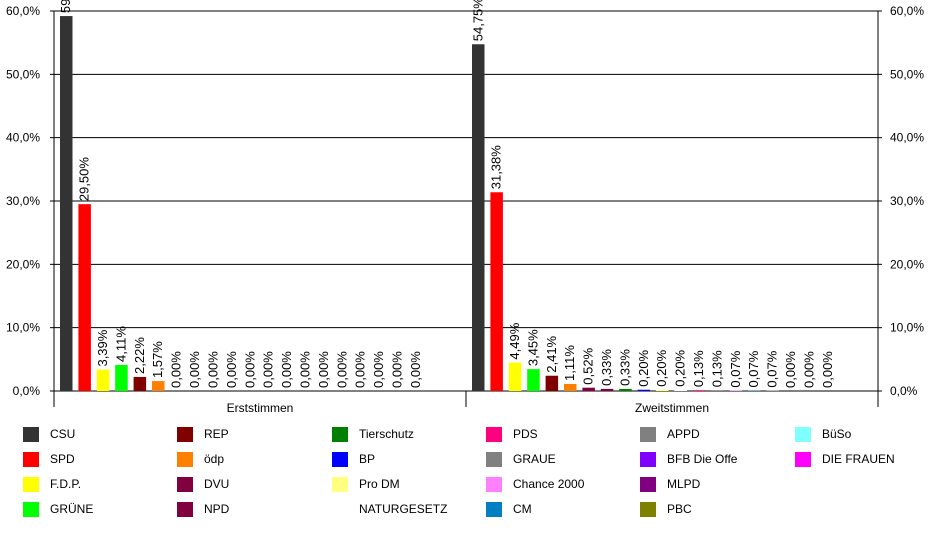 The width and height of the screenshot is (938, 535). Describe the element at coordinates (907, 74) in the screenshot. I see `y-tick-label-right: 50,0%` at that location.